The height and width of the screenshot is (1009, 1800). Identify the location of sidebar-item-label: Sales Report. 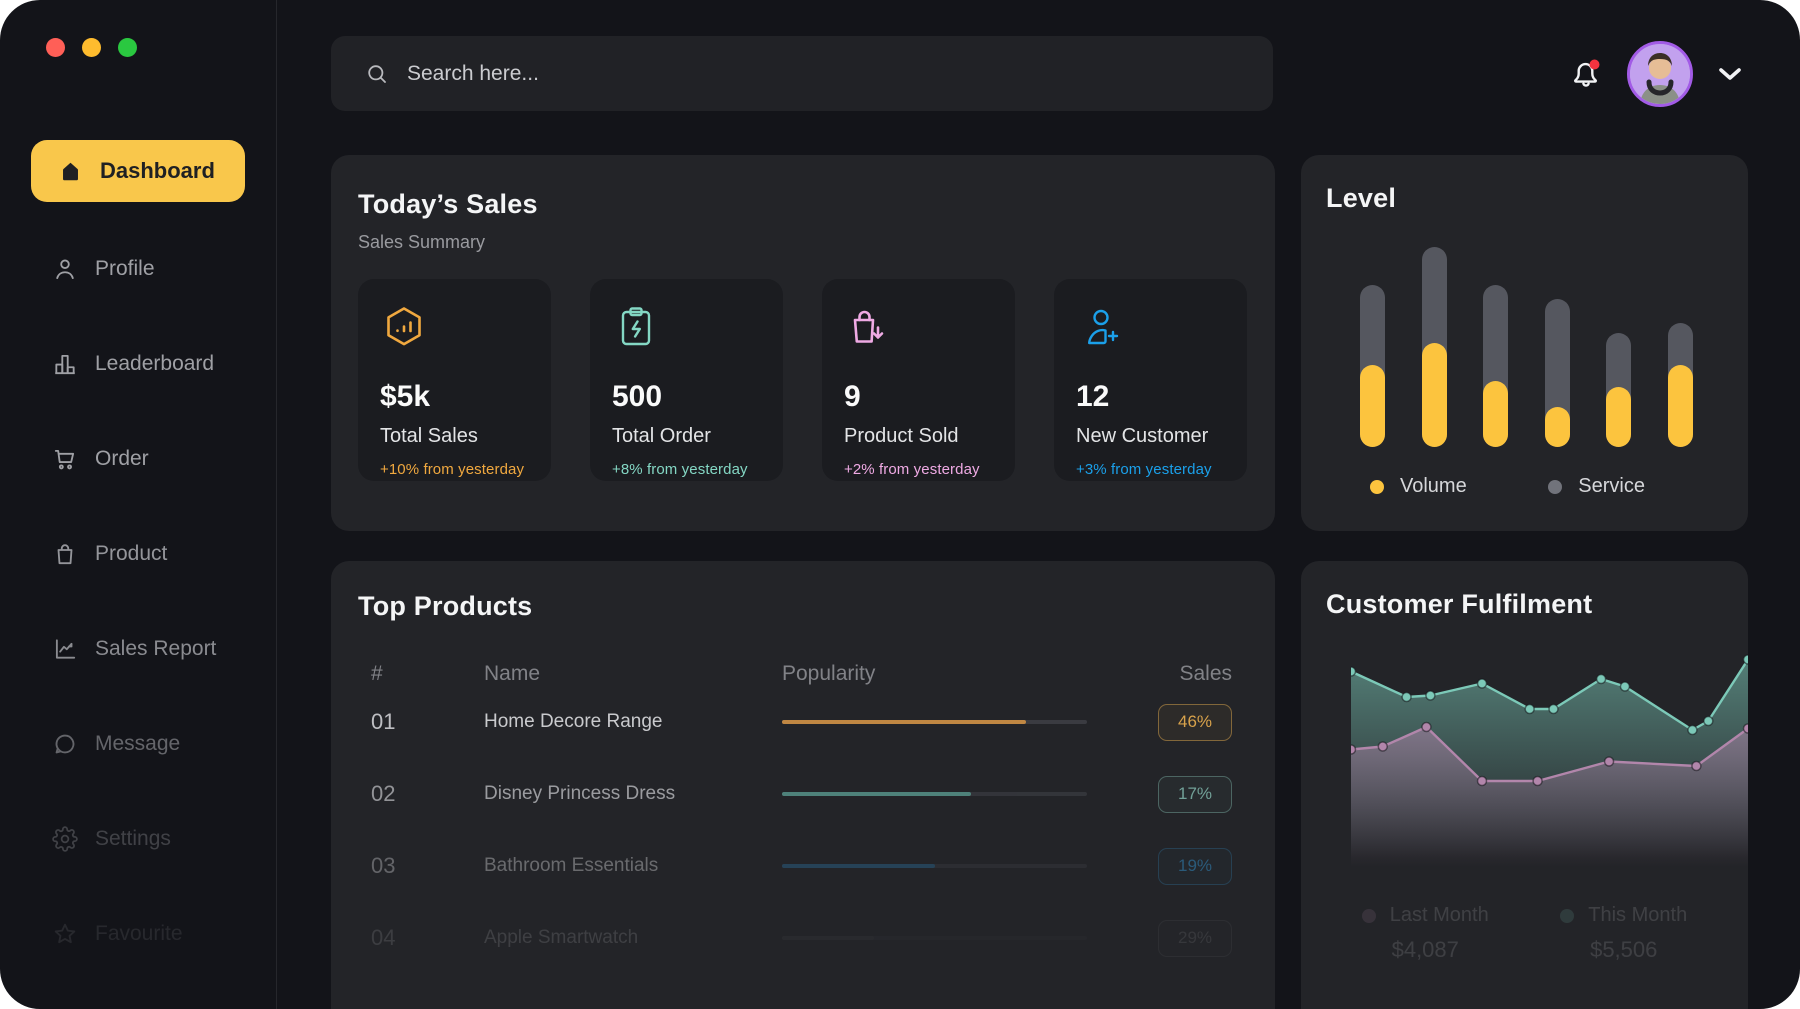
(156, 648).